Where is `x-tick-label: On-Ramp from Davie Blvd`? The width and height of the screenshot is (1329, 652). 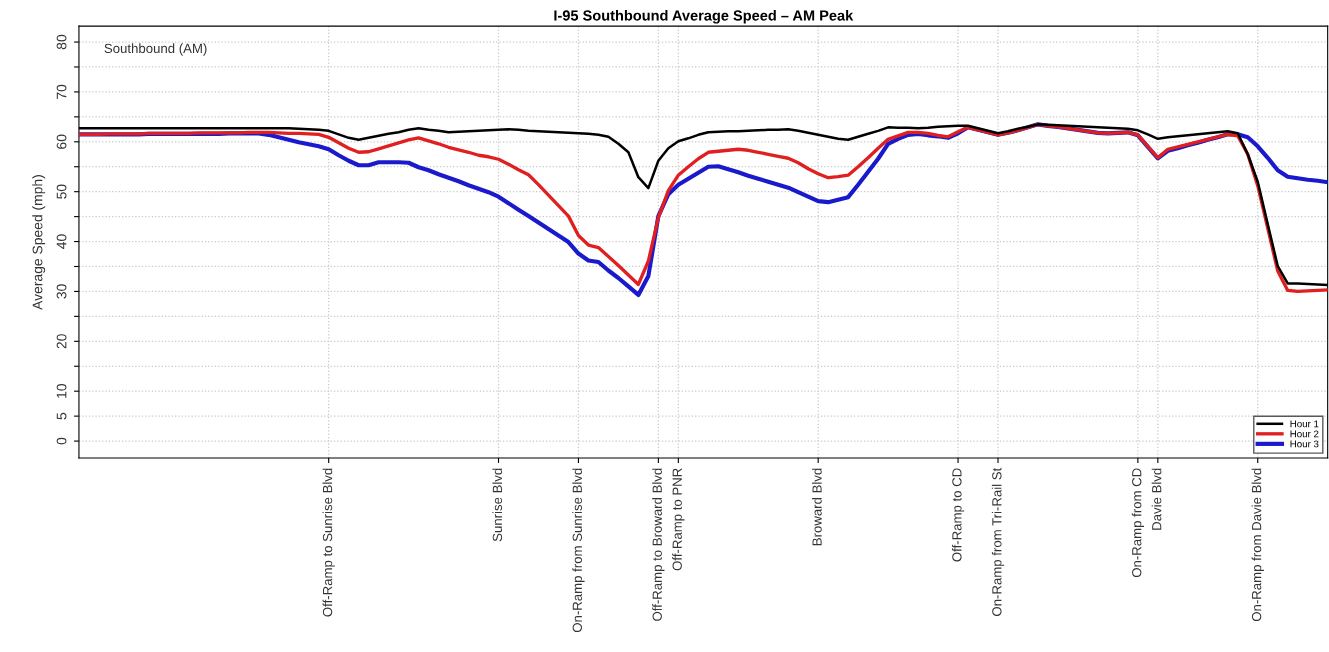 x-tick-label: On-Ramp from Davie Blvd is located at coordinates (1257, 545).